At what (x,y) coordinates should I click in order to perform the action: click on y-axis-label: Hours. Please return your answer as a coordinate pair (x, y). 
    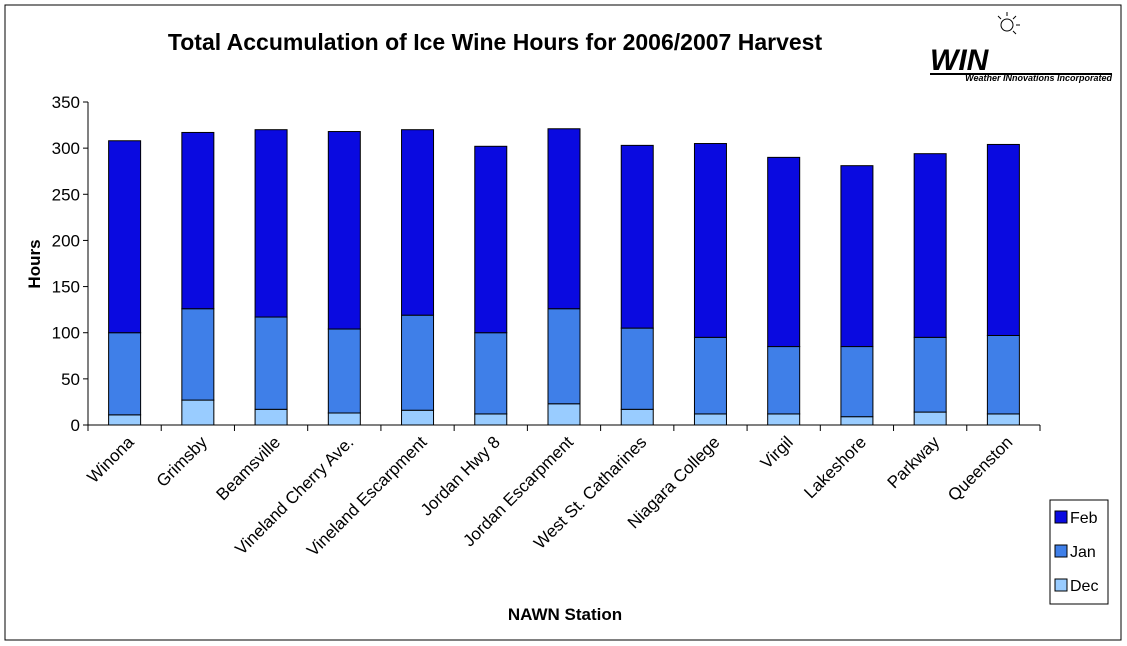
    Looking at the image, I should click on (34, 263).